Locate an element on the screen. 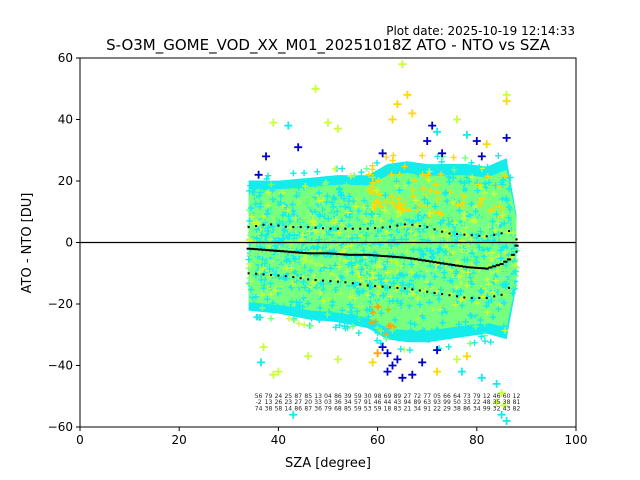 The width and height of the screenshot is (640, 480). bin-annotation: 98 is located at coordinates (378, 396).